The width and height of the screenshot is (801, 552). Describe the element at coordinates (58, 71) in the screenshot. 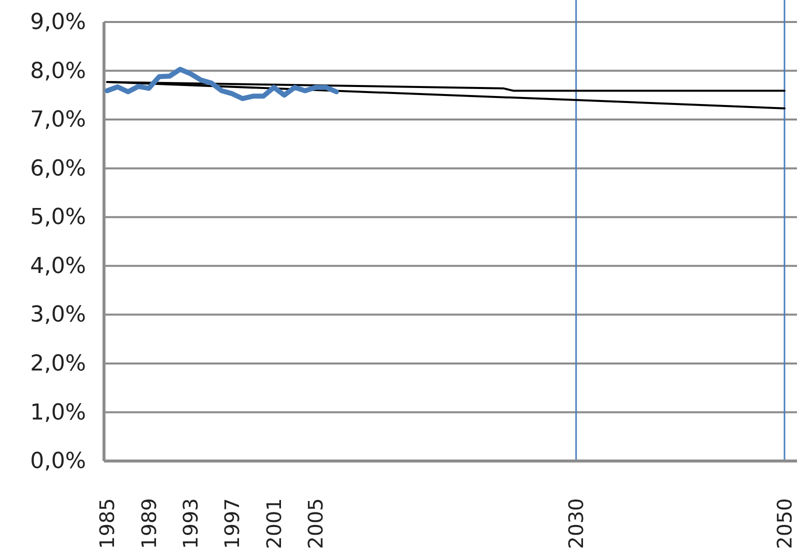

I see `y-tick-label: 8,0%` at that location.